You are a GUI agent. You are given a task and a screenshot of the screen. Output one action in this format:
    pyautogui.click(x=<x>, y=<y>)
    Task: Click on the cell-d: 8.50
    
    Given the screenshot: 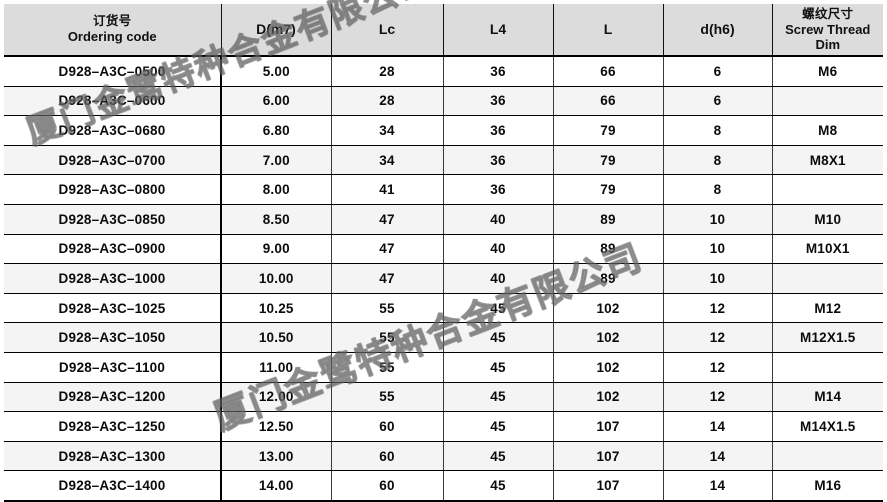 What is the action you would take?
    pyautogui.click(x=276, y=219)
    